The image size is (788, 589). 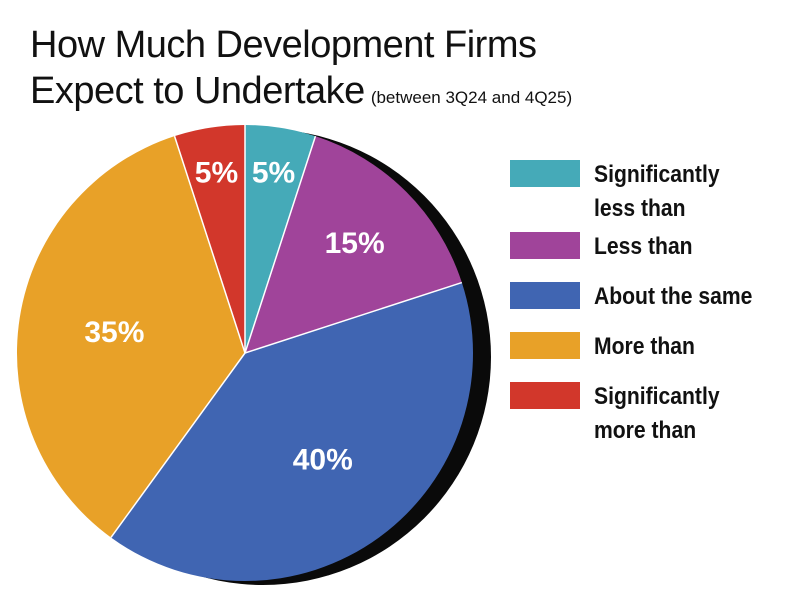 I want to click on legend-label: More than, so click(x=644, y=346).